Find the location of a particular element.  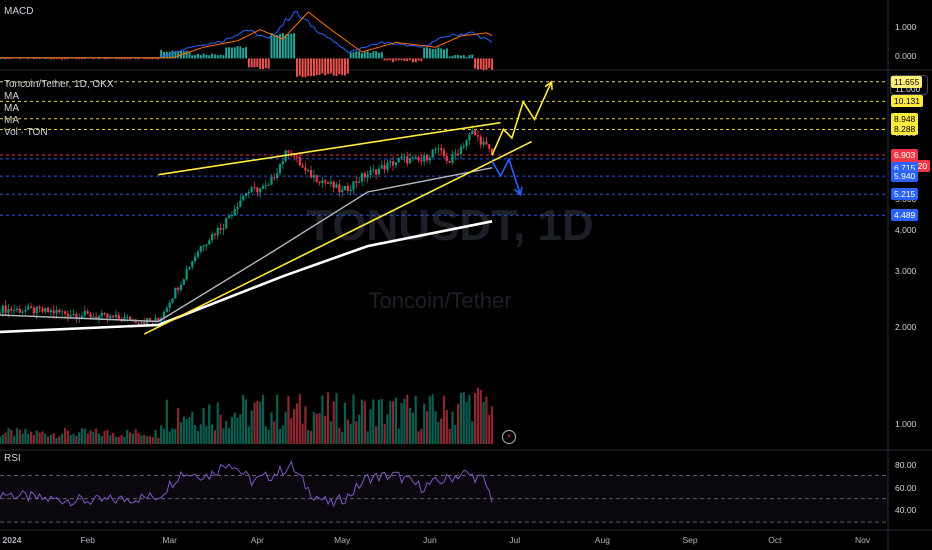

lightning-icon: ⚡ is located at coordinates (509, 437).